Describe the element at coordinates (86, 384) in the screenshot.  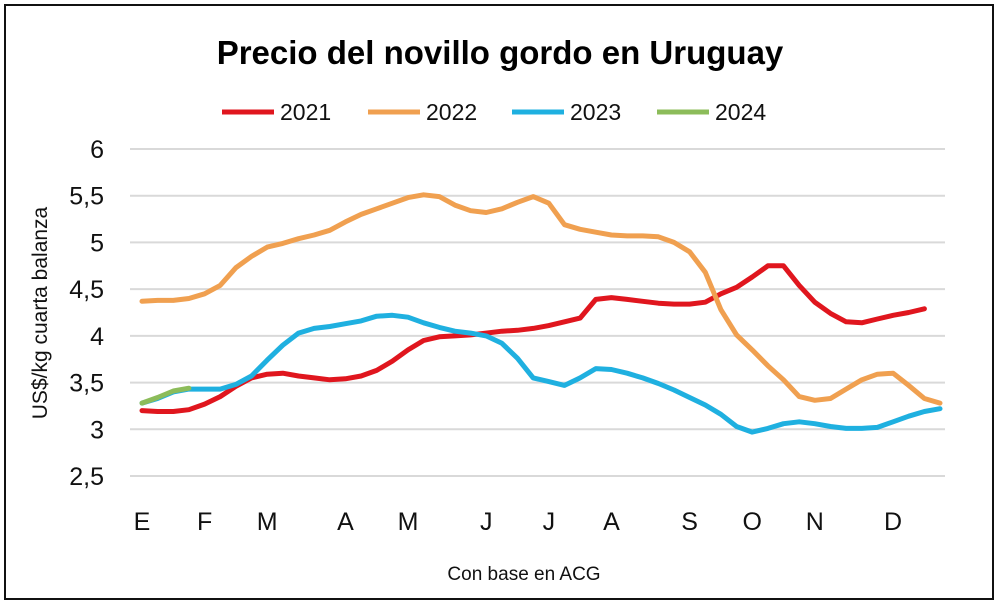
I see `y-tick-label: 3,5` at that location.